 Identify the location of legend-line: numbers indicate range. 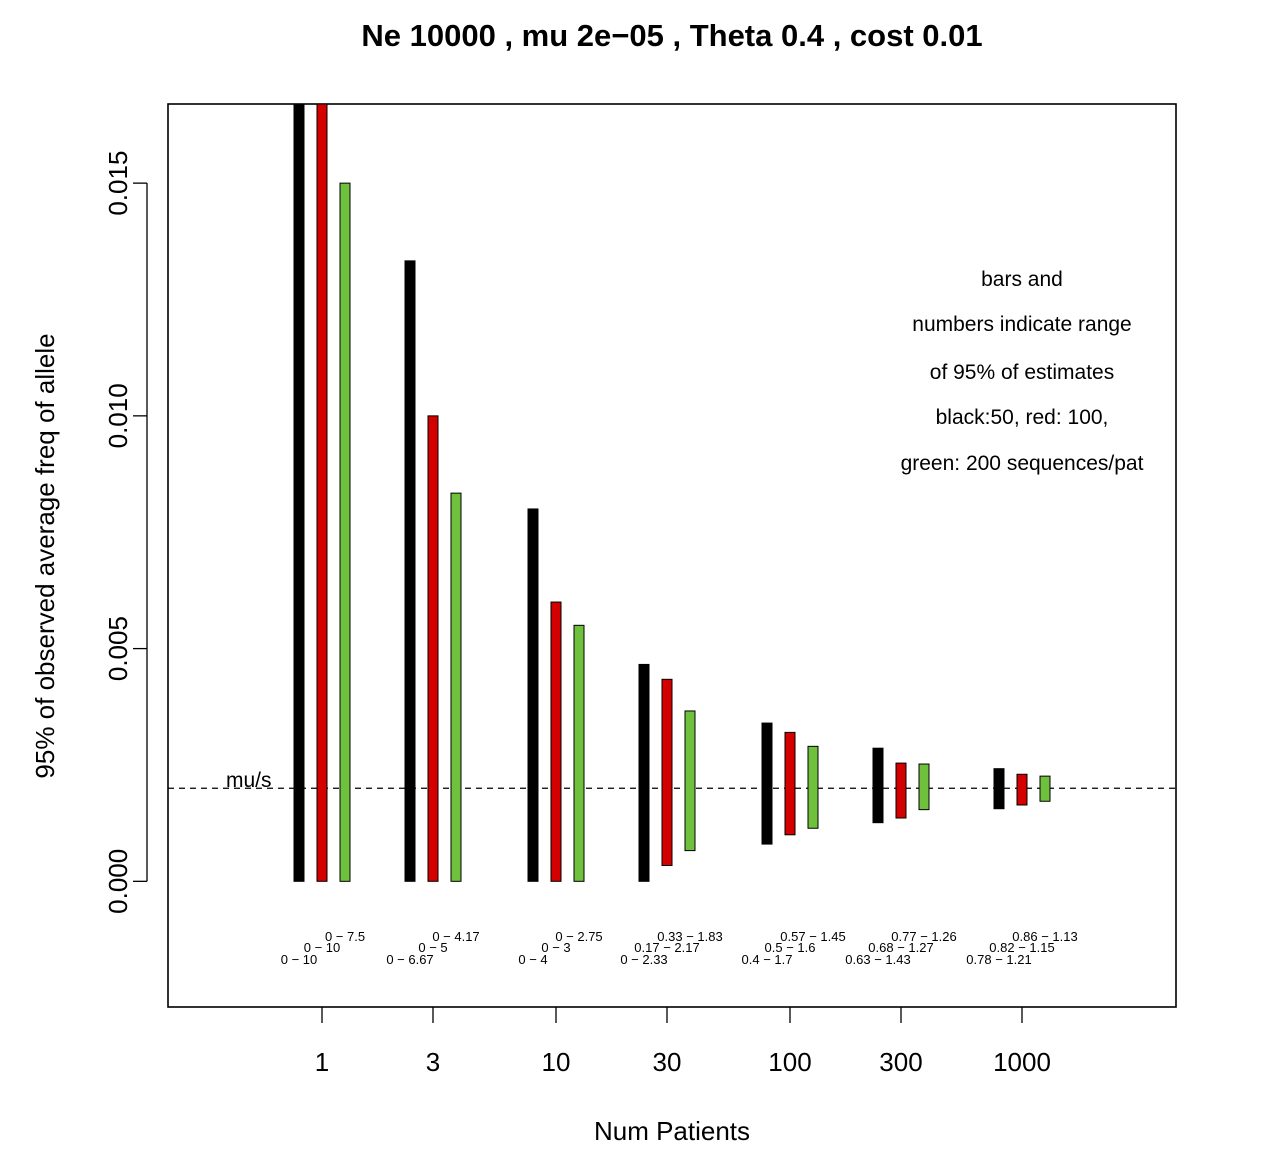
(1021, 324).